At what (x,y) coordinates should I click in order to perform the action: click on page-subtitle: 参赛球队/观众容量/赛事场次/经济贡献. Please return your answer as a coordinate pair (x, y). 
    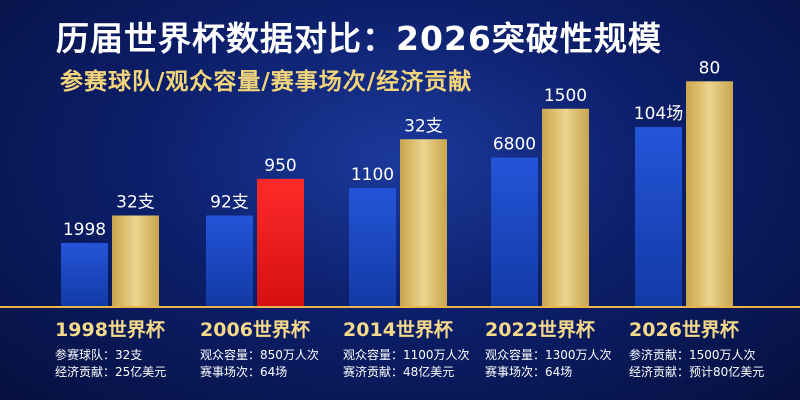
    Looking at the image, I should click on (266, 82).